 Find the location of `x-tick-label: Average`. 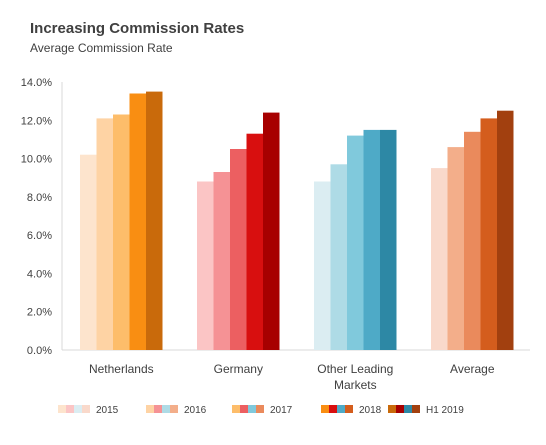

x-tick-label: Average is located at coordinates (472, 369).